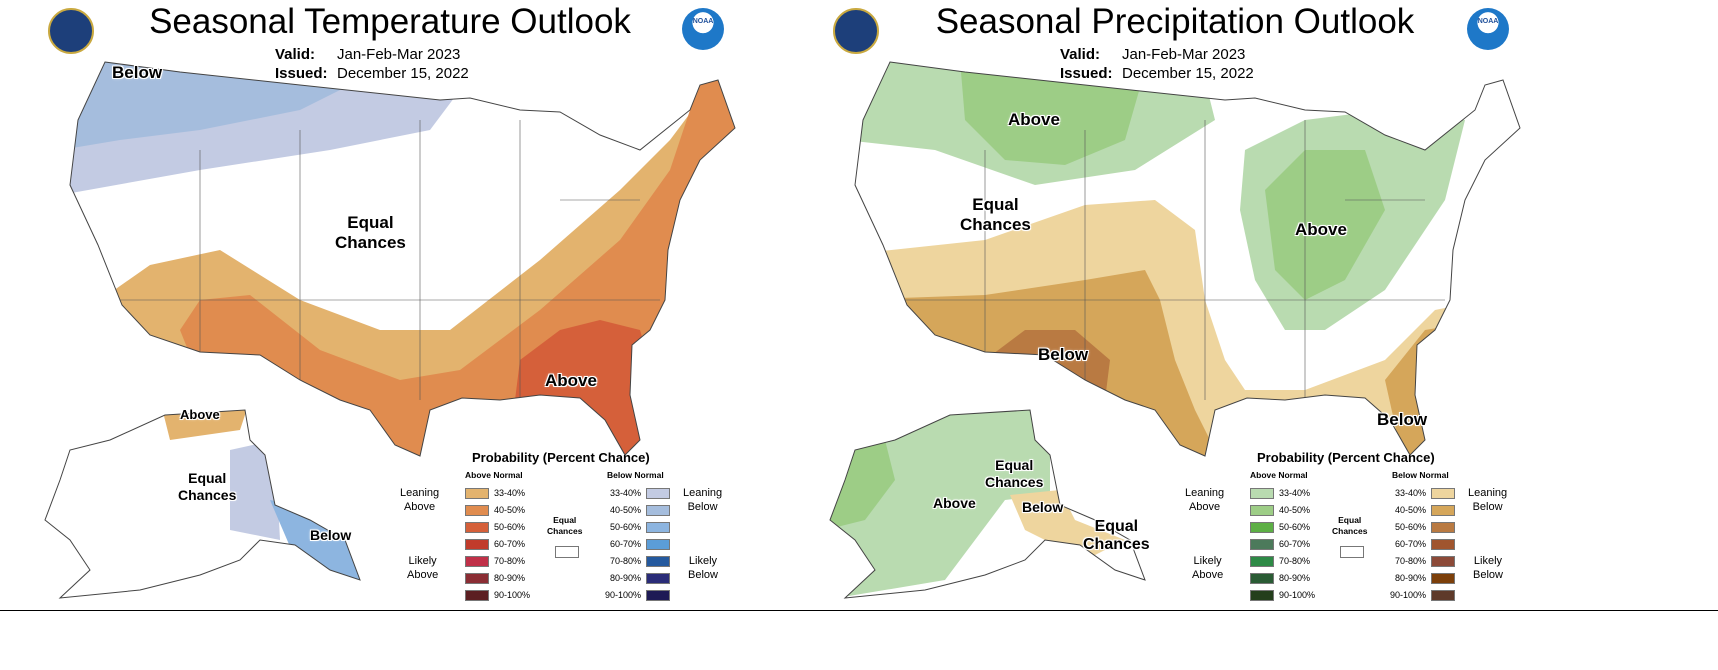 The width and height of the screenshot is (1718, 670). What do you see at coordinates (200, 414) in the screenshot?
I see `alaska-label-above: Above` at bounding box center [200, 414].